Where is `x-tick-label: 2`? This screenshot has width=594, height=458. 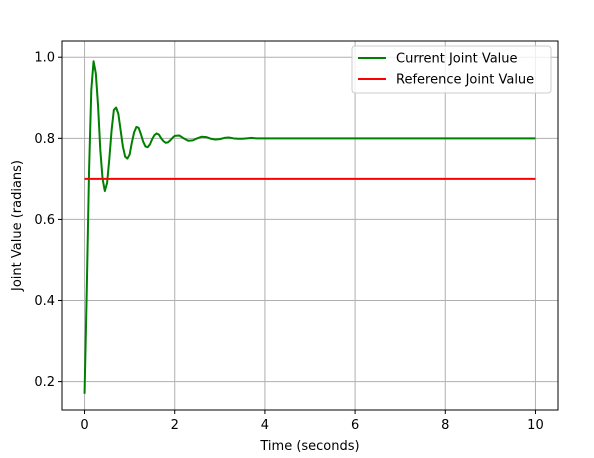 x-tick-label: 2 is located at coordinates (175, 425).